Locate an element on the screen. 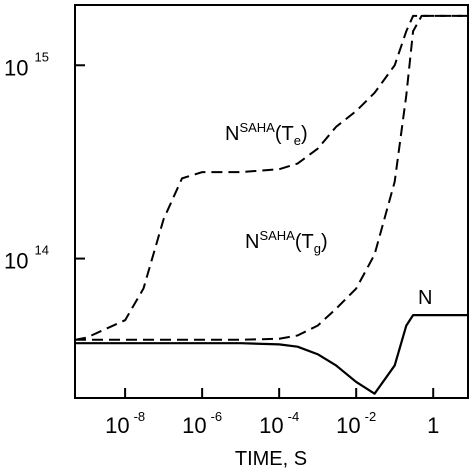 The image size is (474, 475). y-tick-label: 10 15 is located at coordinates (26, 64).